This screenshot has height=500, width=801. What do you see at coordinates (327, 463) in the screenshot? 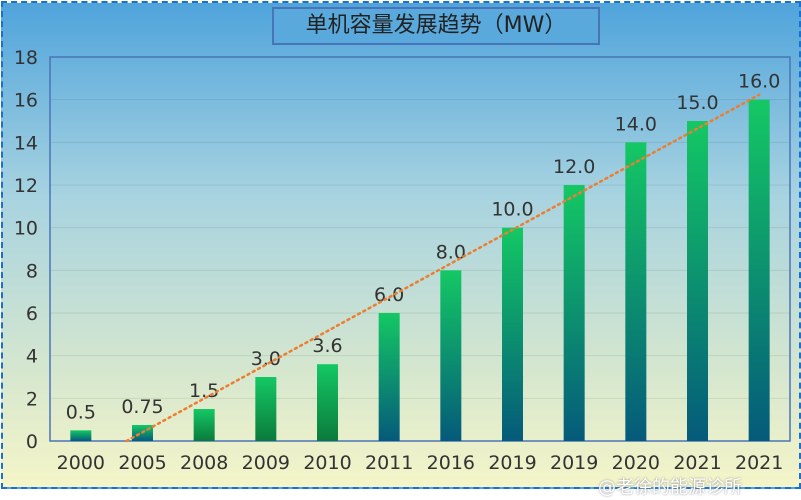
I see `x-tick-label: 2010` at bounding box center [327, 463].